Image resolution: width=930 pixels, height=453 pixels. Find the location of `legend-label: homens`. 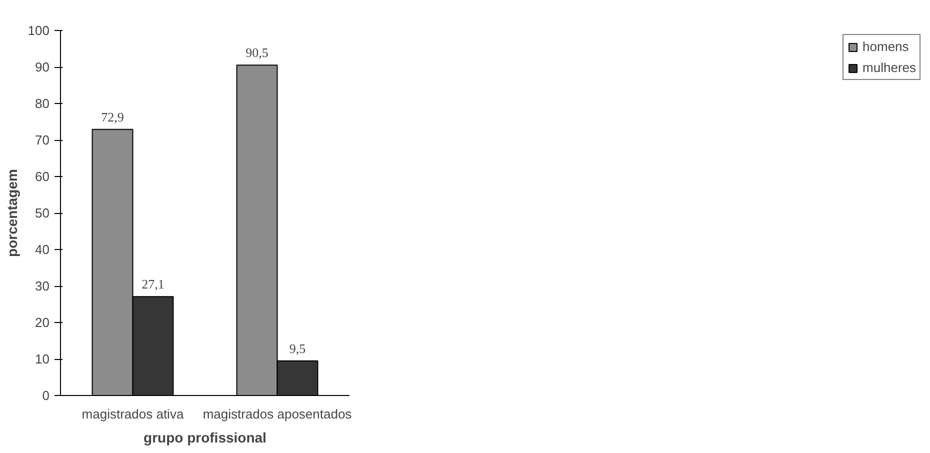

legend-label: homens is located at coordinates (885, 46).